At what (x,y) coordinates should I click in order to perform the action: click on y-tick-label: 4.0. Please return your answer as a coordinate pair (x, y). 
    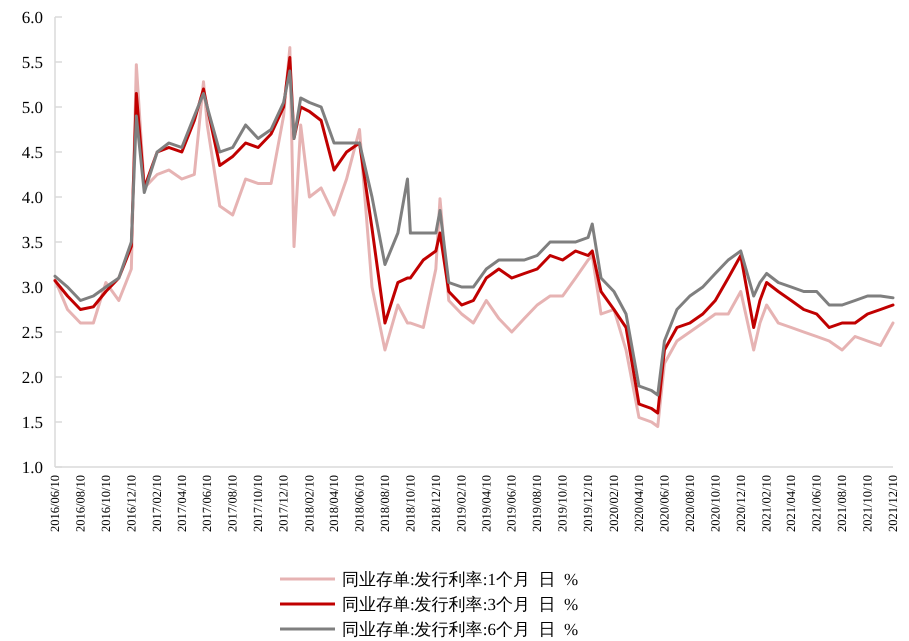
    Looking at the image, I should click on (32, 197).